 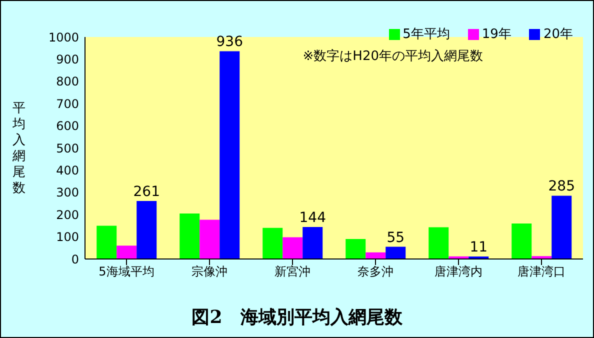 I want to click on y-tick-label: 500, so click(x=67, y=148).